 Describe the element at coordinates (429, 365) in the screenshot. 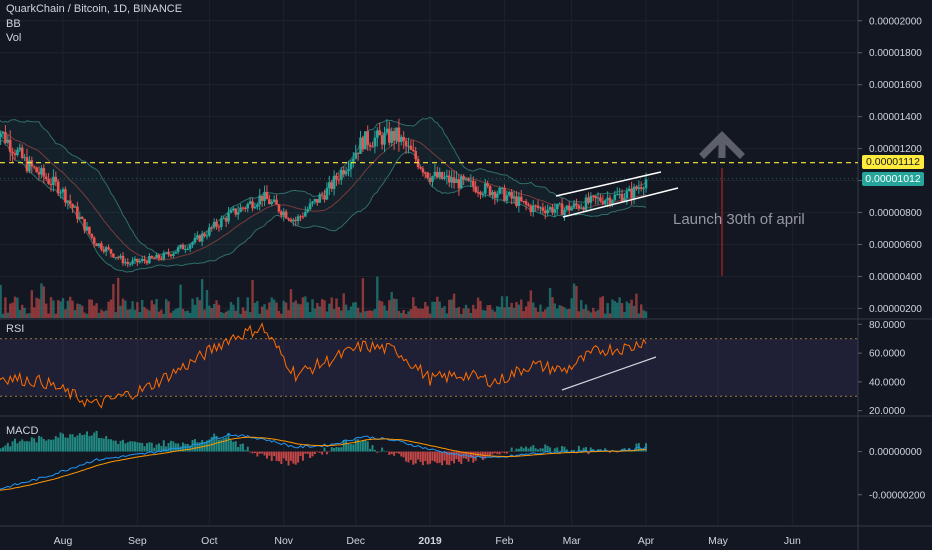

I see `rsi-pane` at that location.